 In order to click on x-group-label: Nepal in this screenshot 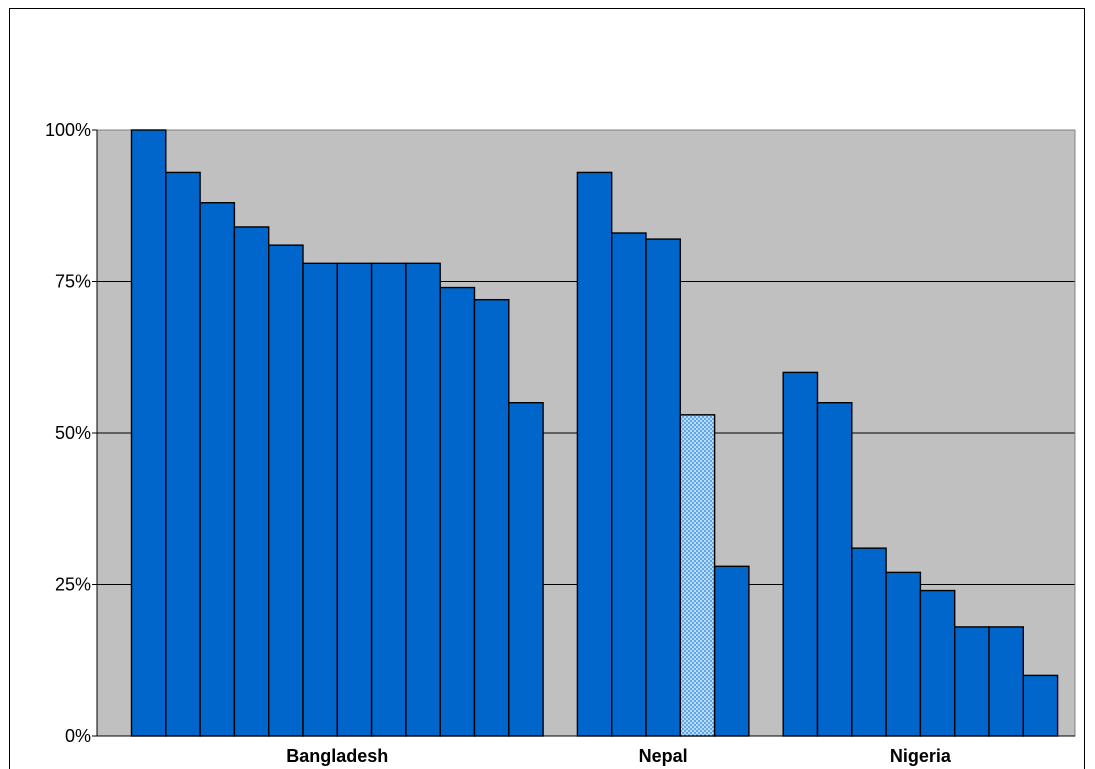, I will do `click(663, 756)`.